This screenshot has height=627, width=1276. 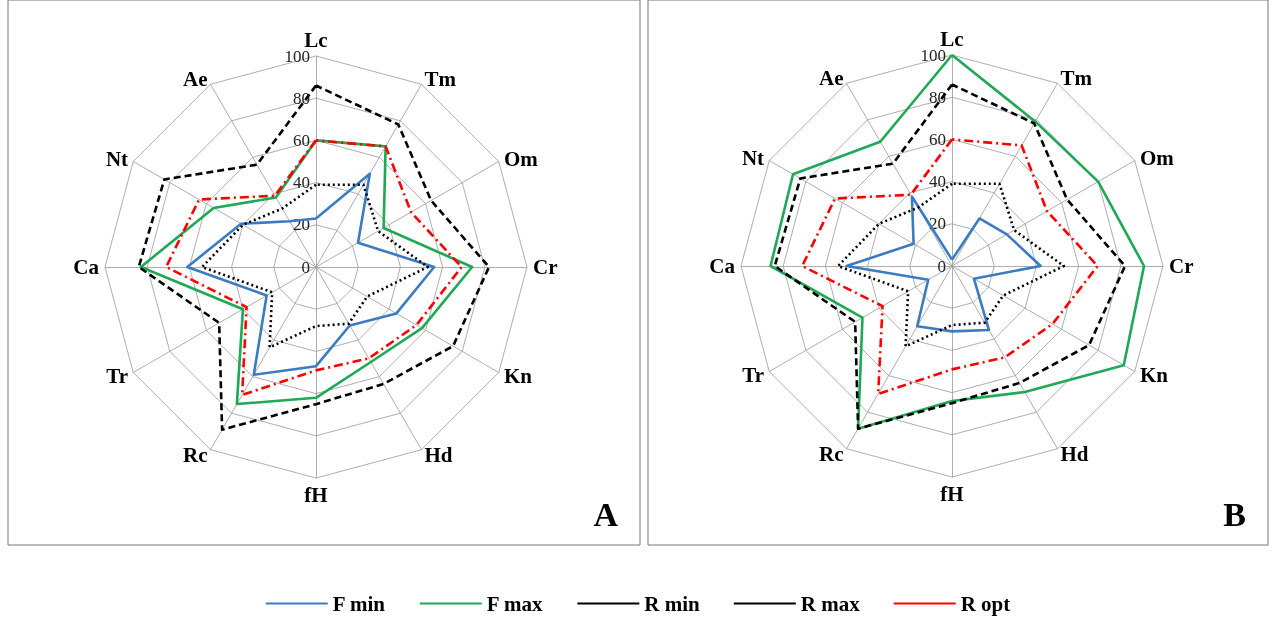 I want to click on legend-label: F max, so click(x=515, y=603).